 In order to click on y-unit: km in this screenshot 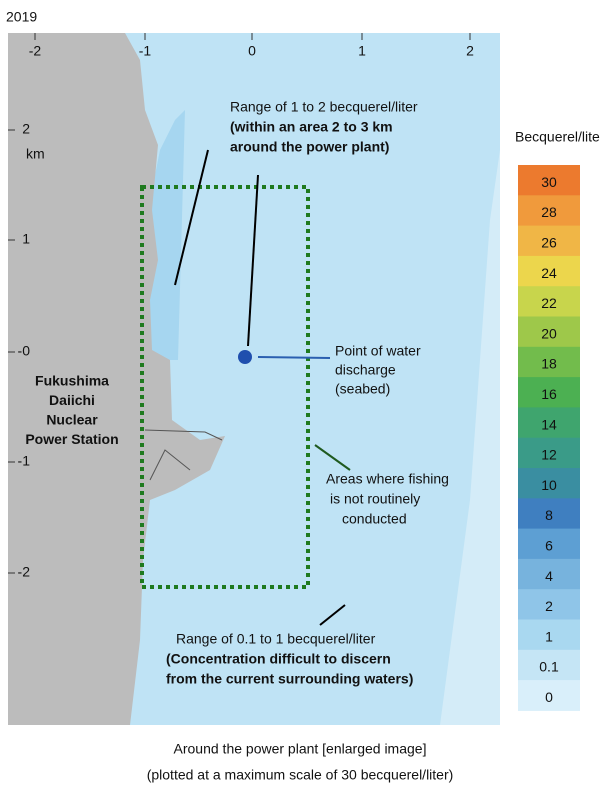, I will do `click(35, 154)`.